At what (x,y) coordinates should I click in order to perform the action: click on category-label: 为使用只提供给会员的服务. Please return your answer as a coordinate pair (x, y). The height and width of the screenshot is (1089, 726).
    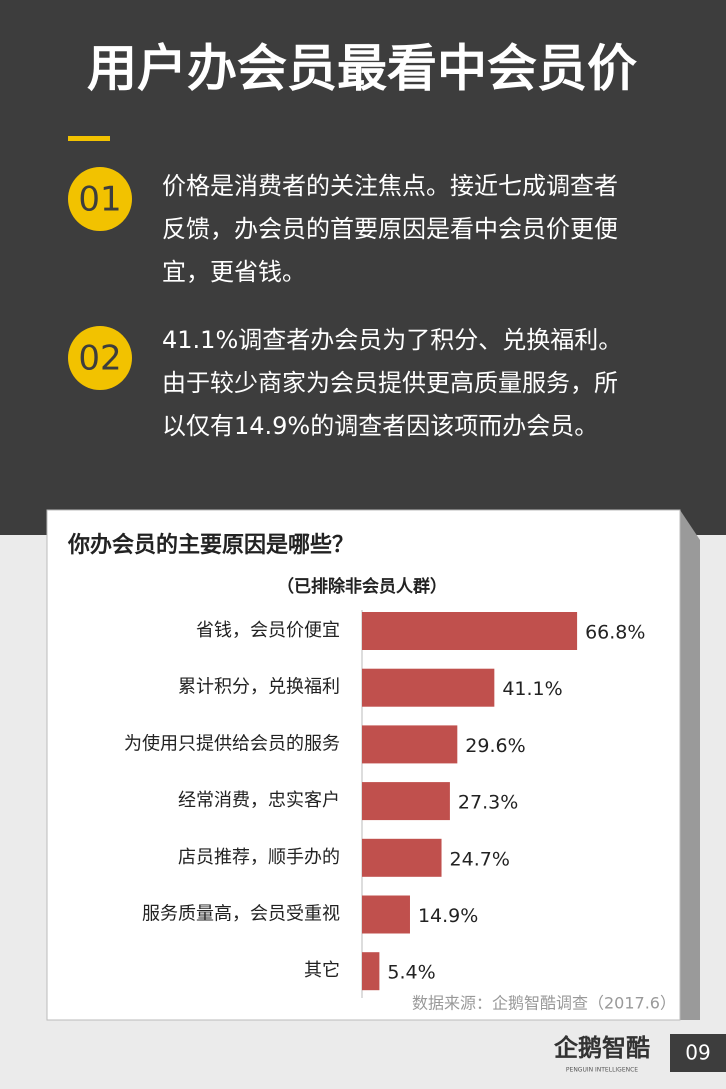
    Looking at the image, I should click on (232, 743).